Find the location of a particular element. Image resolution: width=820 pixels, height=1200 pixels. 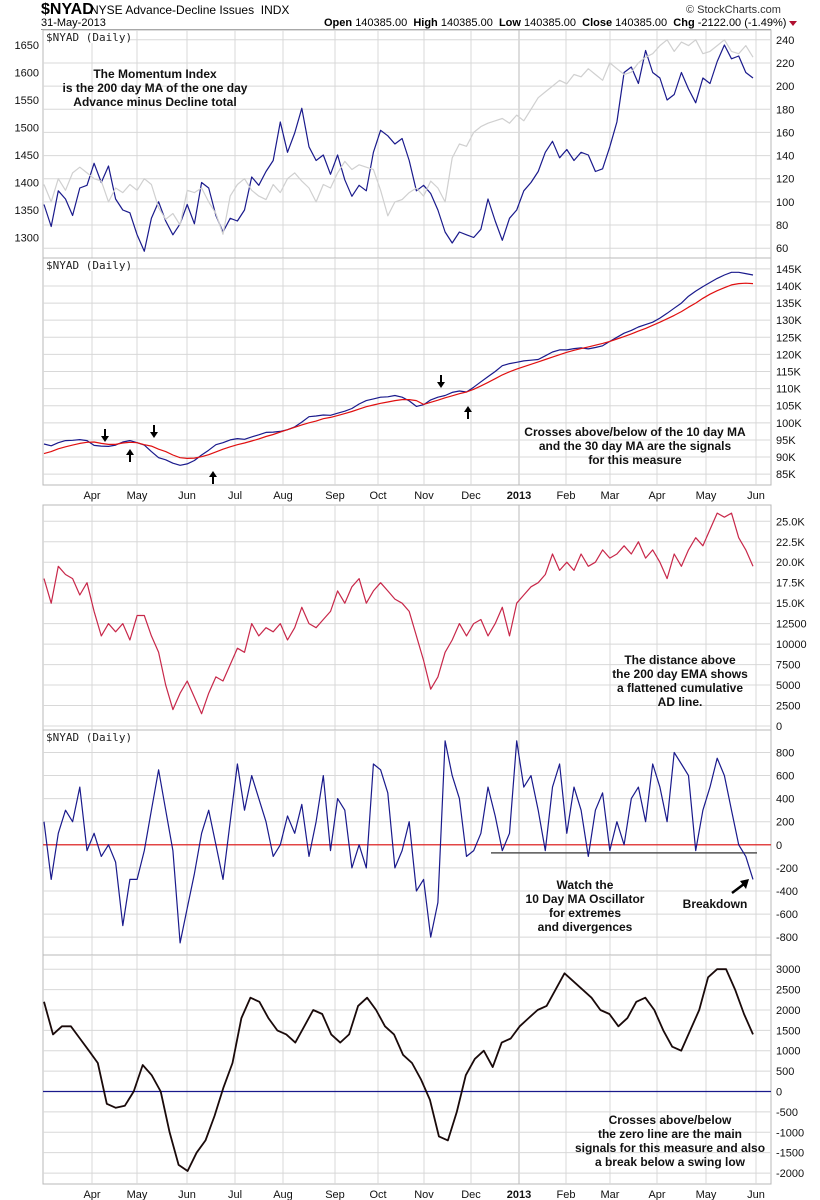

annotation-line: and divergences is located at coordinates (585, 927).